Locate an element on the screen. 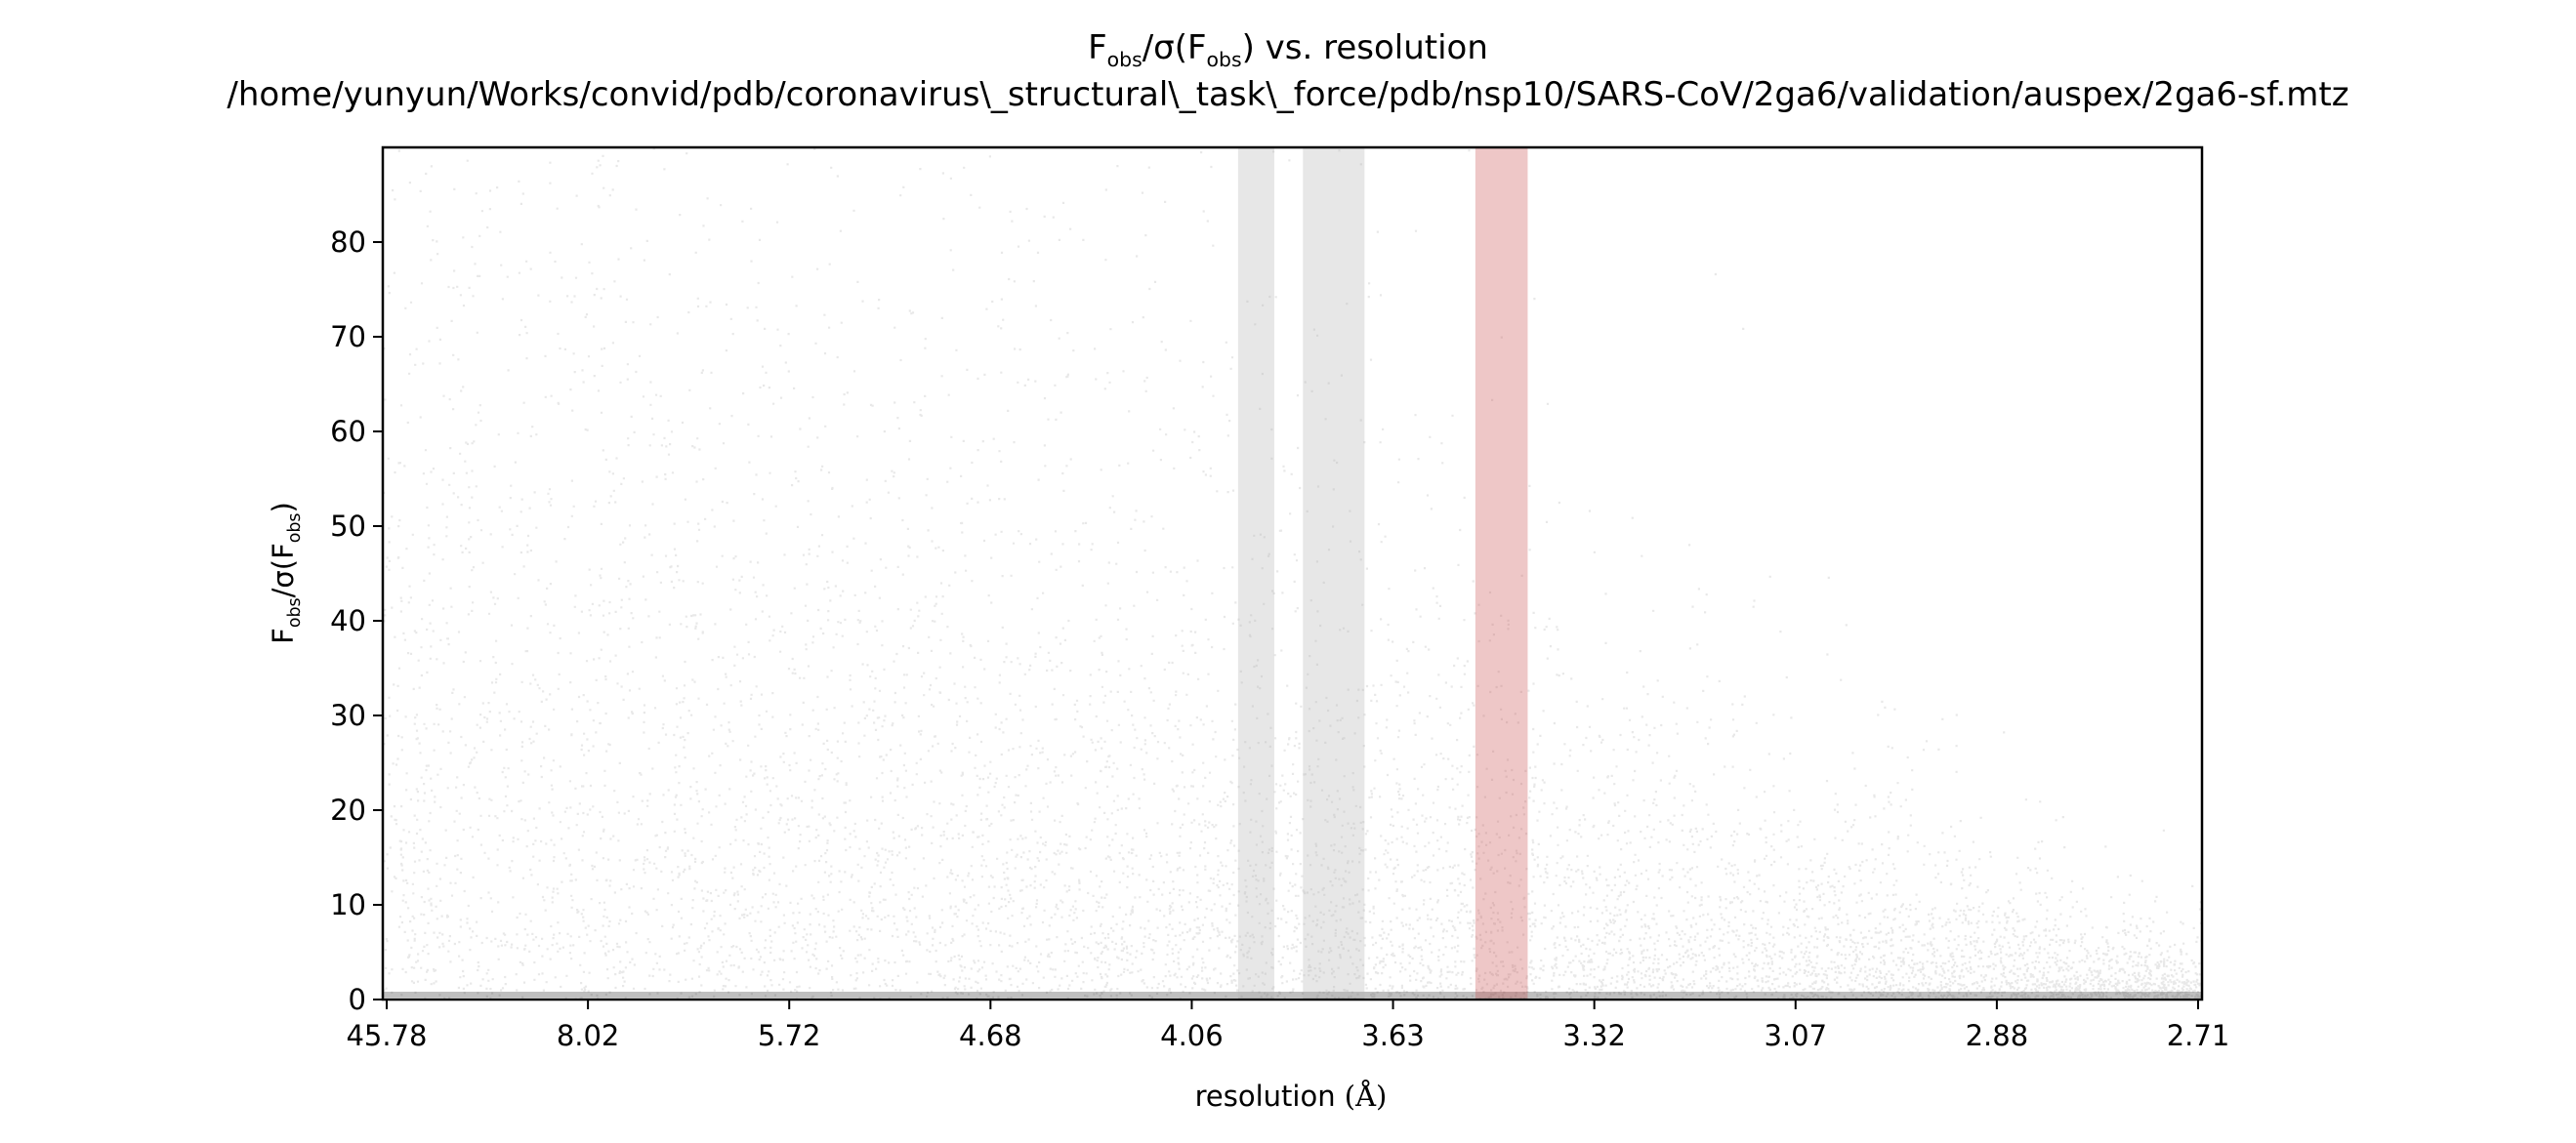  y-tick-label: 0 is located at coordinates (357, 999).